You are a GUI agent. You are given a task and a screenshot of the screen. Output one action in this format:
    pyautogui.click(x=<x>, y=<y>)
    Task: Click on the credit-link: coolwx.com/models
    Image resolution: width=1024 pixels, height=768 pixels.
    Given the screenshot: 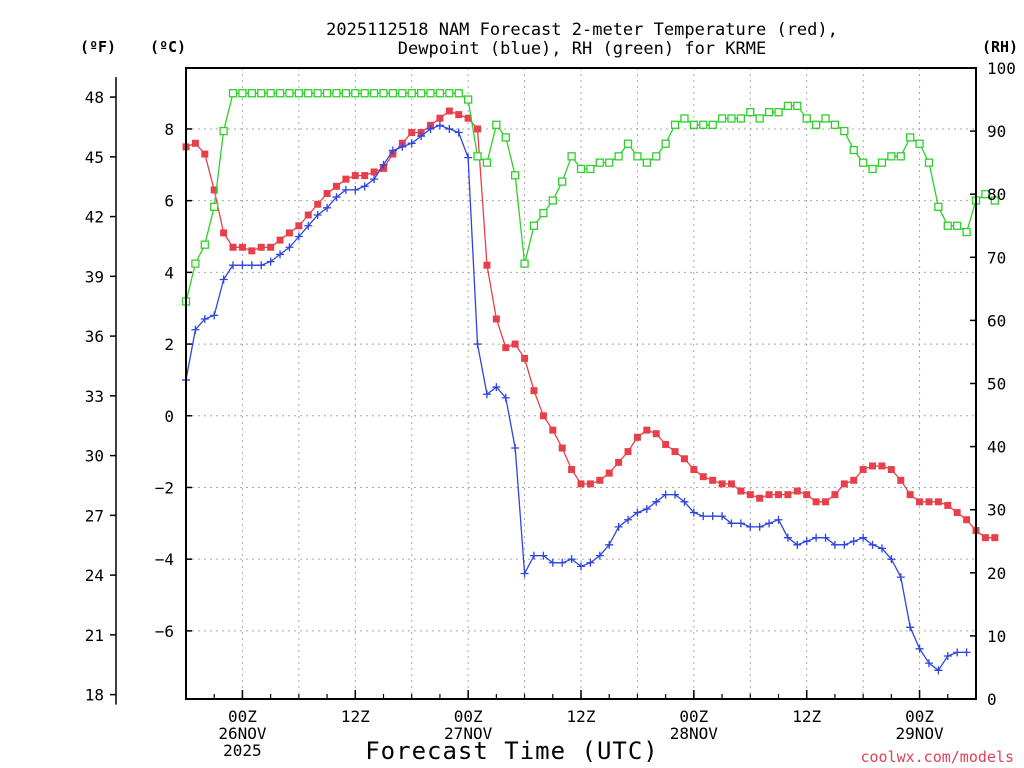 What is the action you would take?
    pyautogui.click(x=937, y=757)
    